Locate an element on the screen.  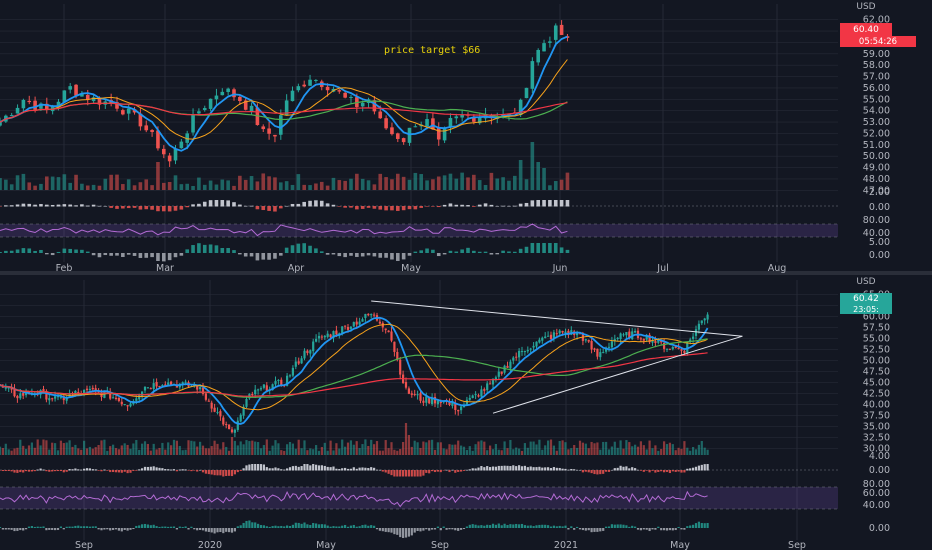
month-label: Sep is located at coordinates (440, 545).